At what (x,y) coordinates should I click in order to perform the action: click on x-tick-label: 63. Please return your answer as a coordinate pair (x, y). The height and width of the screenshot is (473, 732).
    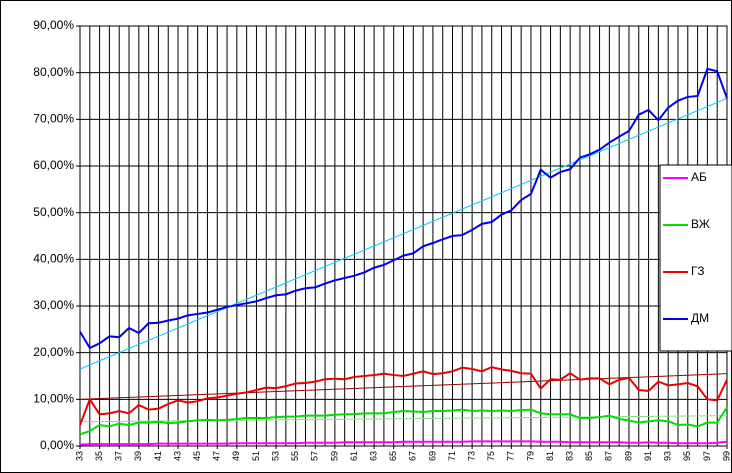
    Looking at the image, I should click on (373, 456).